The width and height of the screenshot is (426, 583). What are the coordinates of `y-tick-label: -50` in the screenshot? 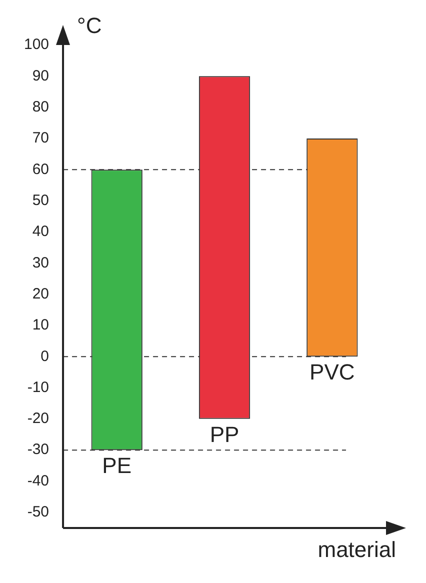 It's located at (38, 512).